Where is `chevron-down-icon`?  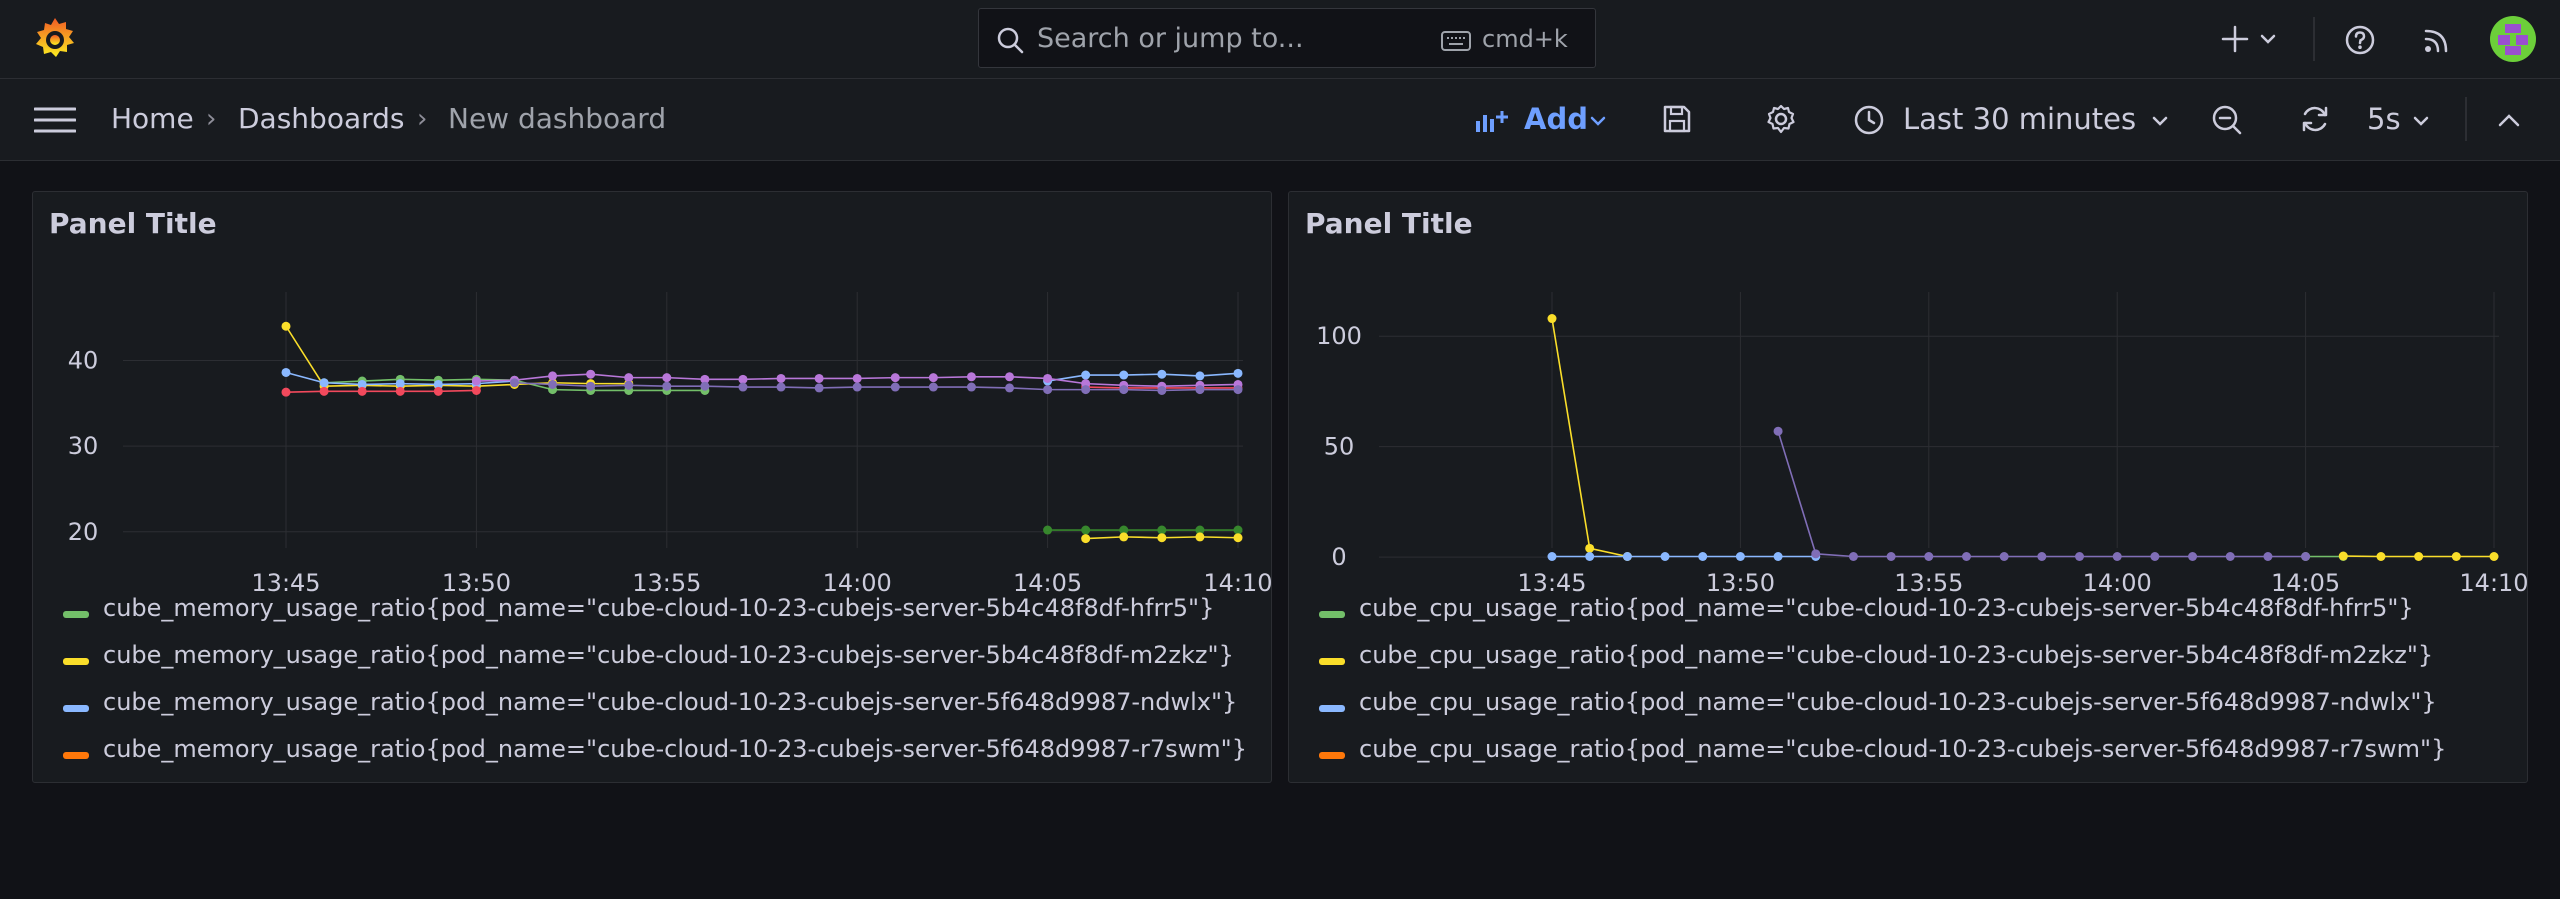 chevron-down-icon is located at coordinates (2268, 39).